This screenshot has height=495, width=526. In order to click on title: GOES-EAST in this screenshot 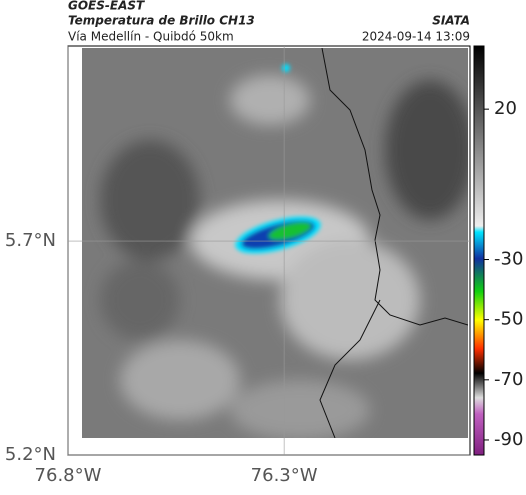, I will do `click(106, 6)`.